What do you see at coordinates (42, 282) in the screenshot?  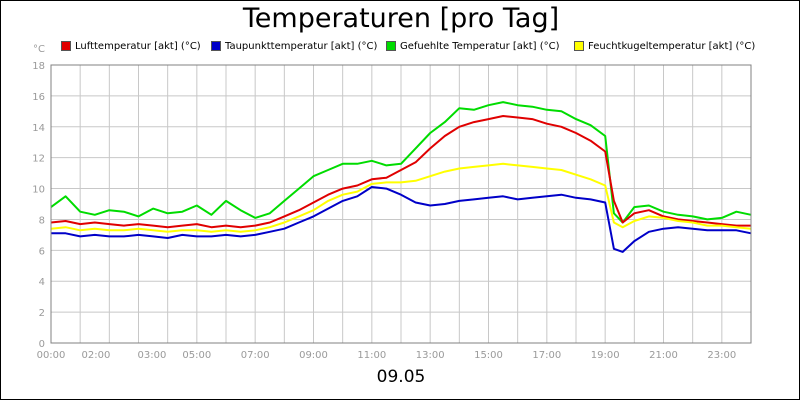 I see `y-tick-label: 4` at bounding box center [42, 282].